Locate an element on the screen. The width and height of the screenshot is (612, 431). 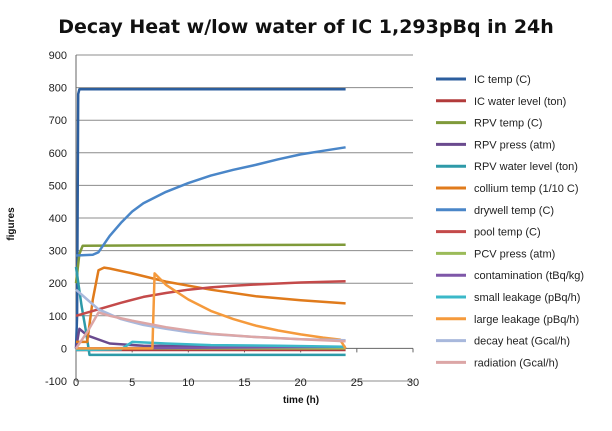
y-tick-label: 100 is located at coordinates (58, 317).